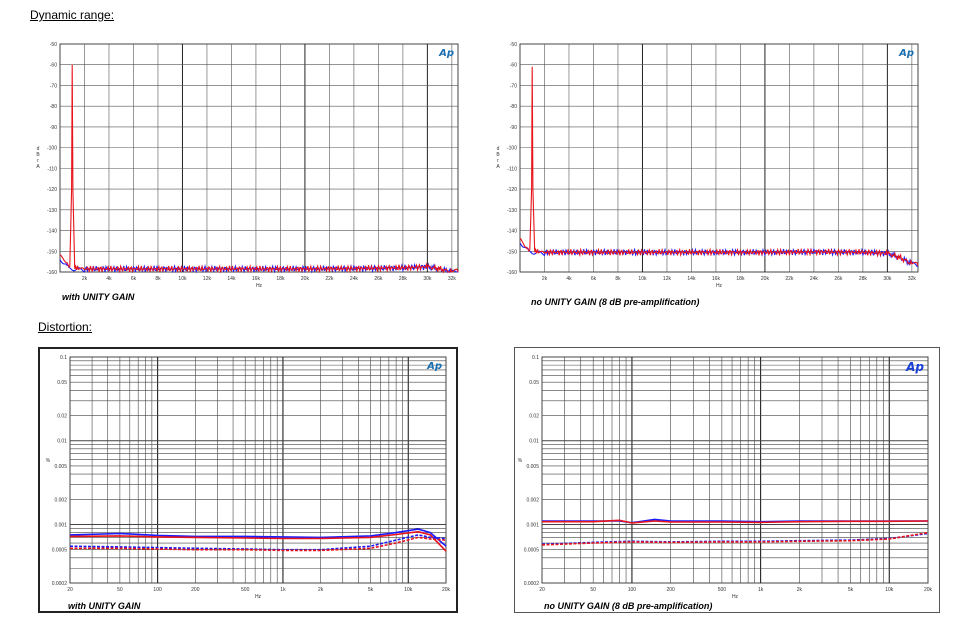 The width and height of the screenshot is (980, 636). I want to click on y-tick-label: -150, so click(512, 252).